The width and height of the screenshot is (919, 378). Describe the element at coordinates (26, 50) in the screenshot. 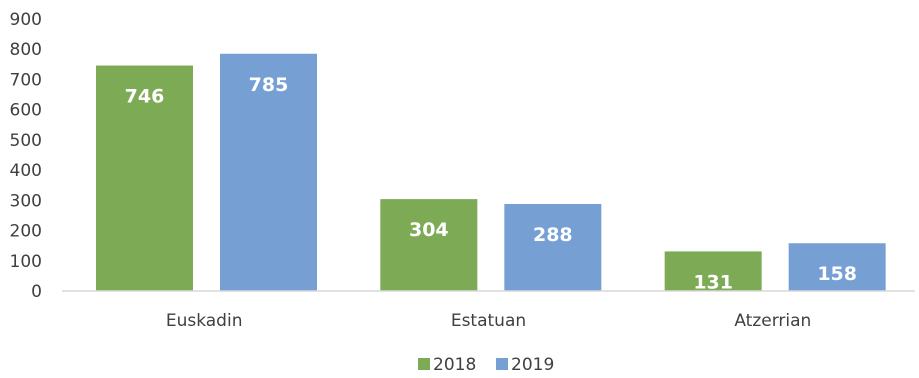

I see `y-tick-label: 800` at that location.